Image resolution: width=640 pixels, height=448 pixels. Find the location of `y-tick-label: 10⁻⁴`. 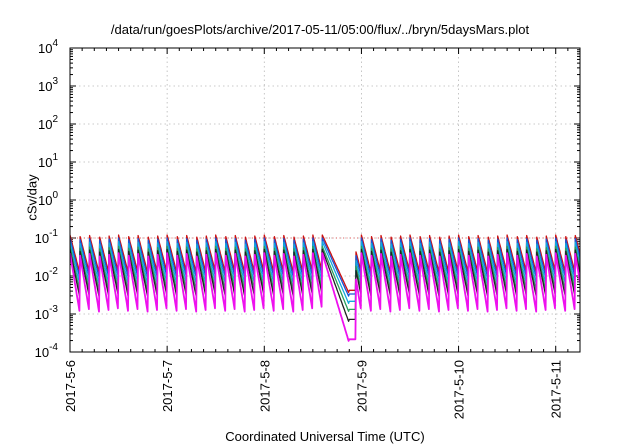

y-tick-label: 10⁻⁴ is located at coordinates (47, 351).